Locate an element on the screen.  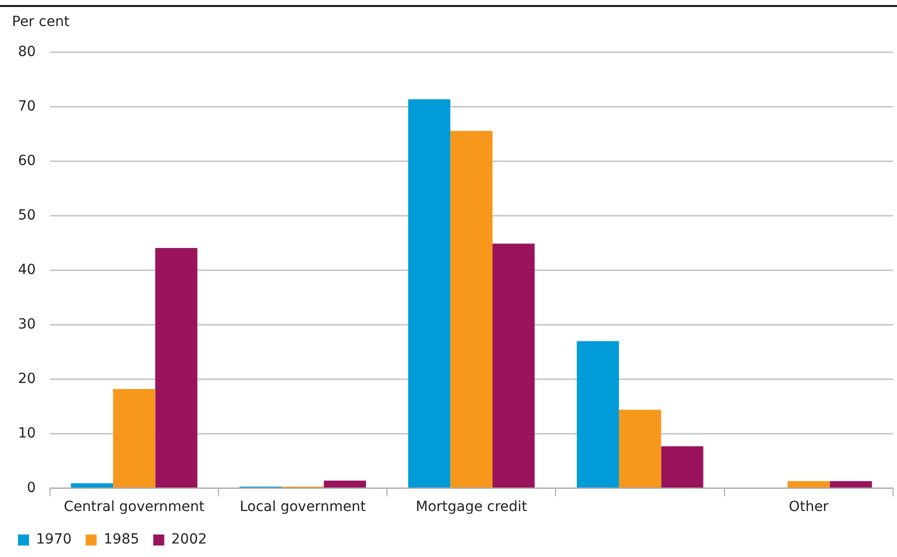
y-axis-title: Per cent is located at coordinates (41, 22).